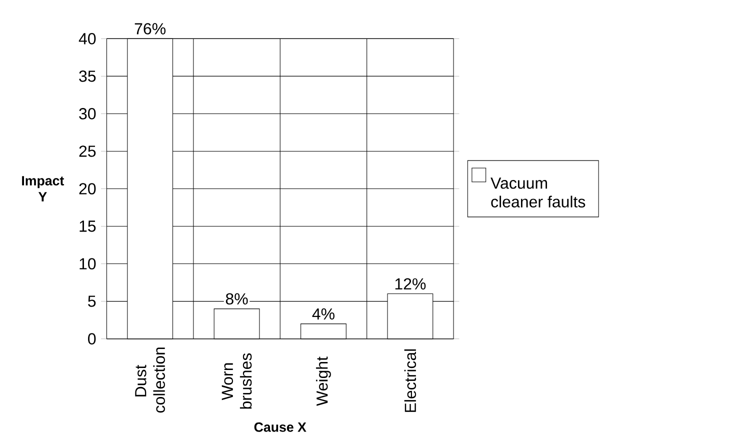  What do you see at coordinates (88, 226) in the screenshot?
I see `y-tick-label: 15` at bounding box center [88, 226].